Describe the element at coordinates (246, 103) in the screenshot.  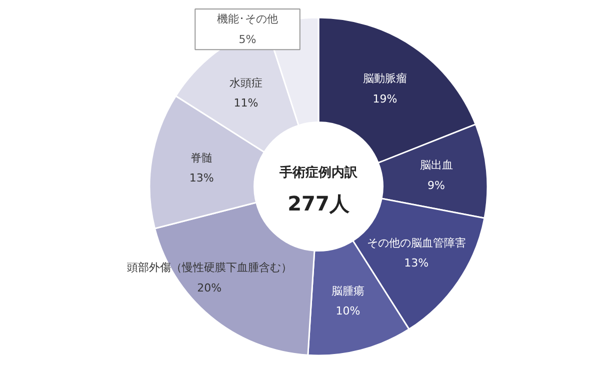
I see `data-label: 11%` at that location.